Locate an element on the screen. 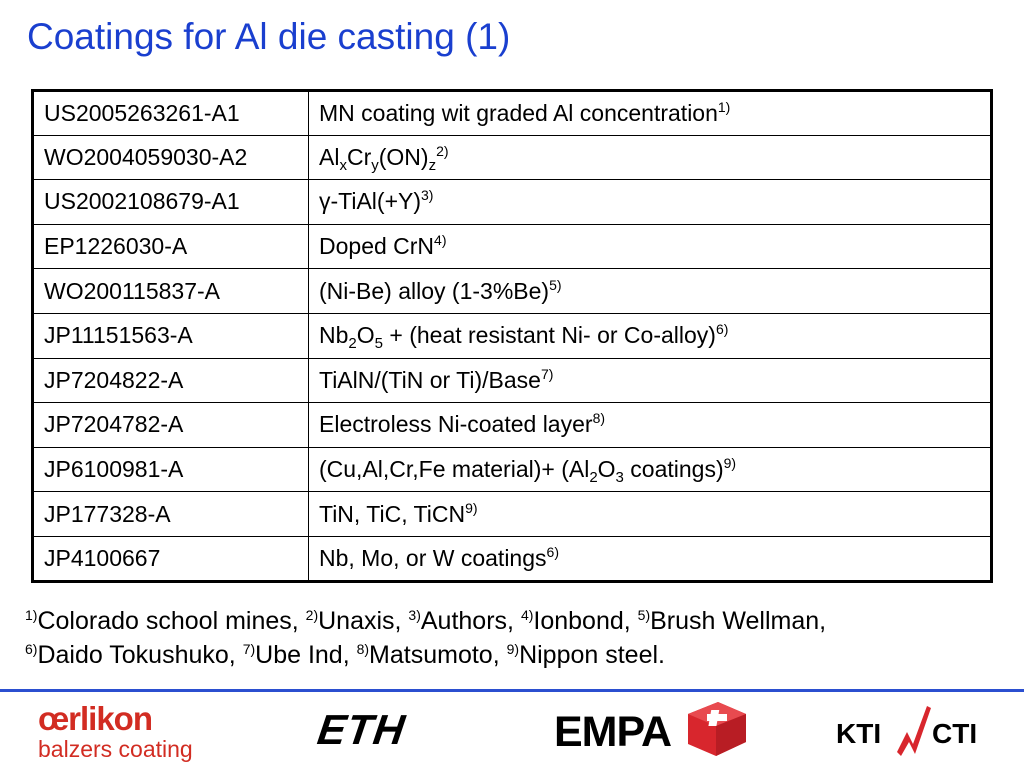 Image resolution: width=1024 pixels, height=768 pixels. footnote-number: 2) is located at coordinates (312, 615).